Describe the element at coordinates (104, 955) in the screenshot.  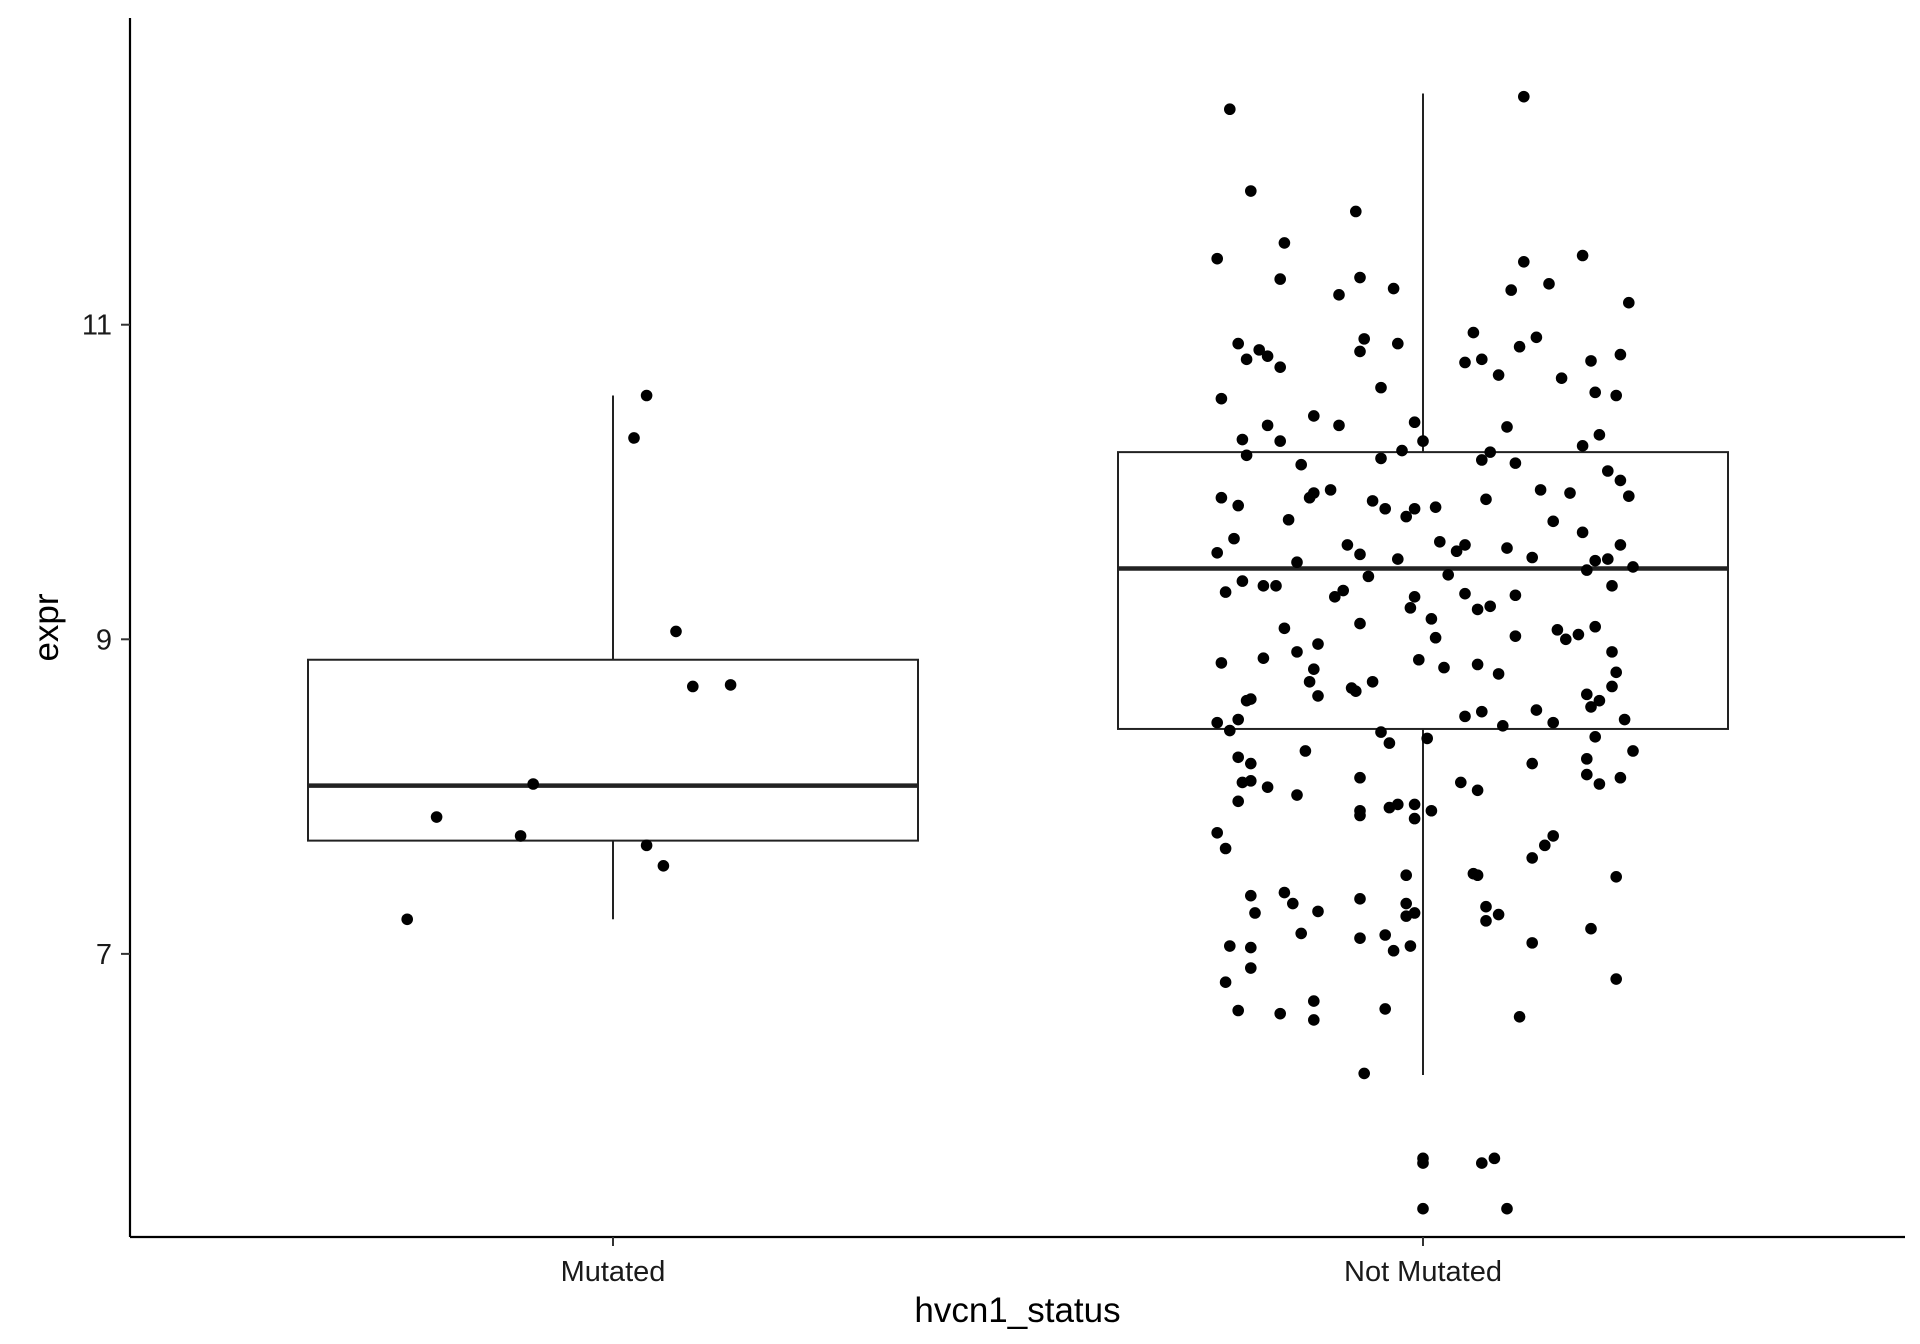
I see `y-tick-label: 7` at that location.